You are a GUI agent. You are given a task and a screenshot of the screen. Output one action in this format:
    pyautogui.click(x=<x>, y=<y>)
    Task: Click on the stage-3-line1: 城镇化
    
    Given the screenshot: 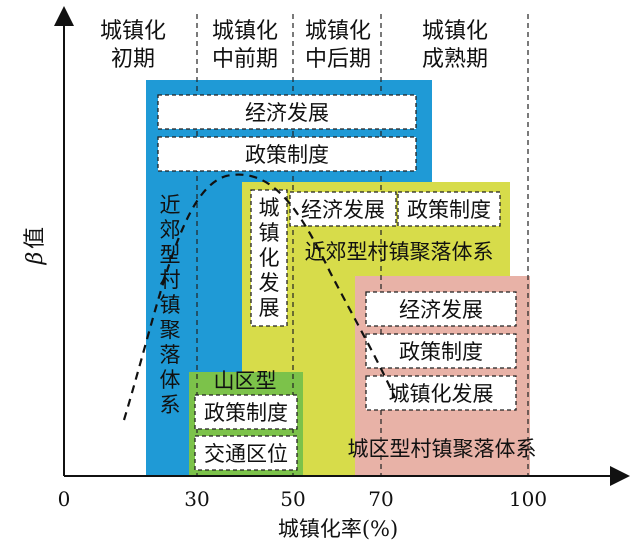 What is the action you would take?
    pyautogui.click(x=338, y=31)
    